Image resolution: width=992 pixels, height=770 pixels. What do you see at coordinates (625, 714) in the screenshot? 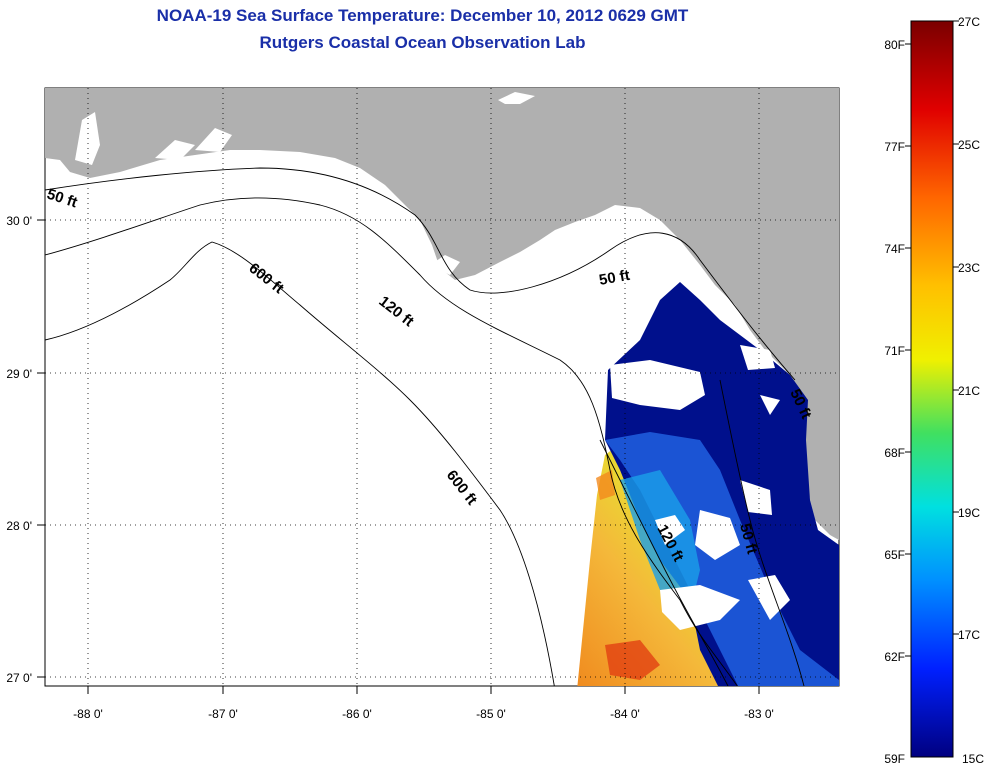
I see `lon-label: -84 0'` at bounding box center [625, 714].